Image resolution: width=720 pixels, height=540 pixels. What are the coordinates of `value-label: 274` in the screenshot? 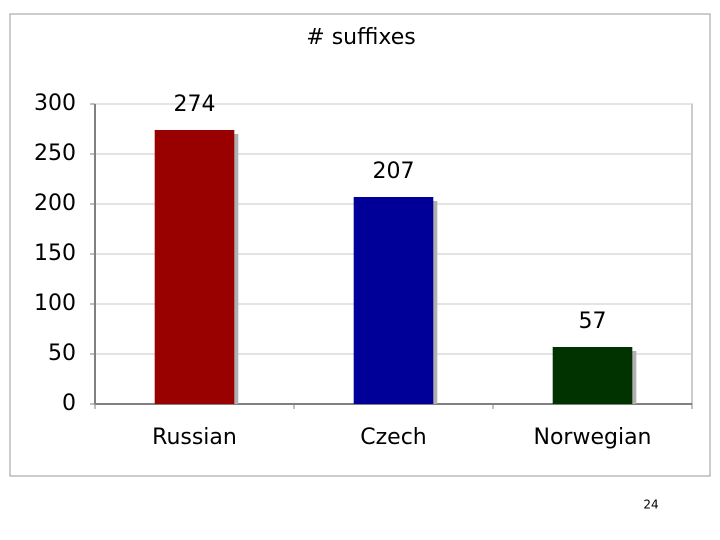 It's located at (195, 104).